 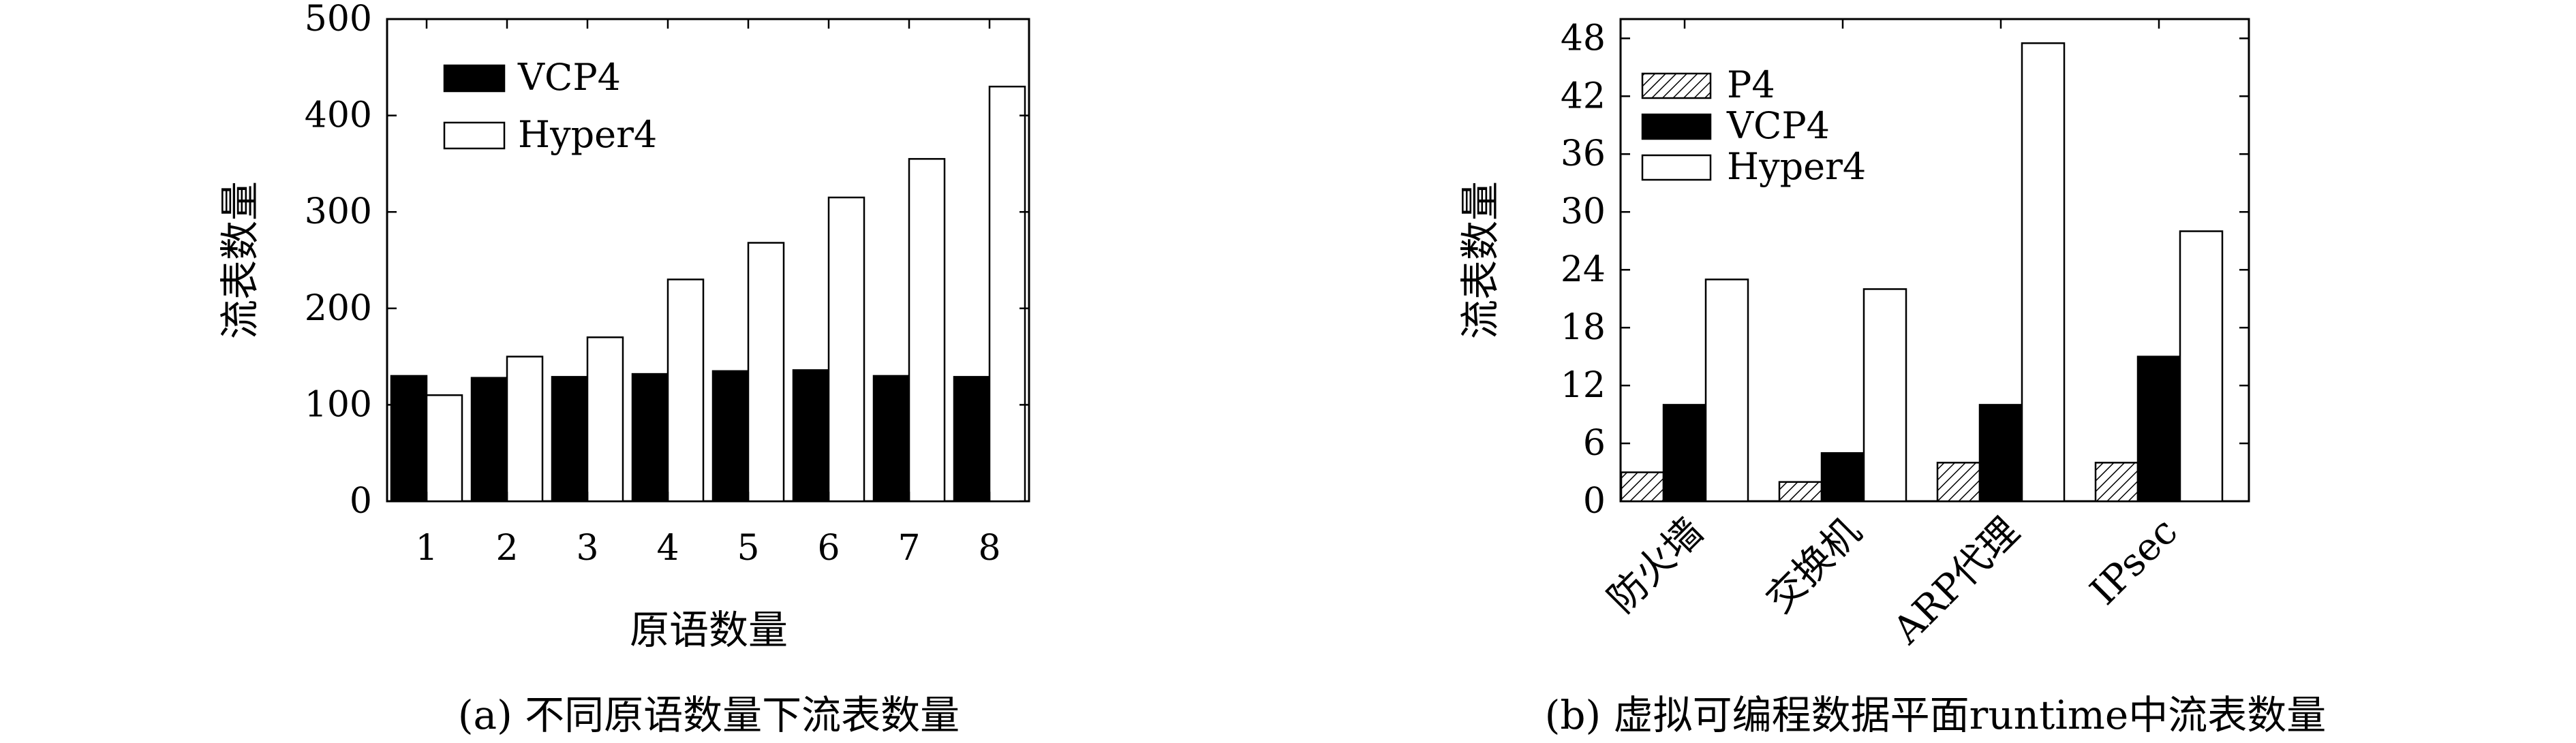 What do you see at coordinates (550, 106) in the screenshot?
I see `chart-a-legend: VCP4 Hyper4` at bounding box center [550, 106].